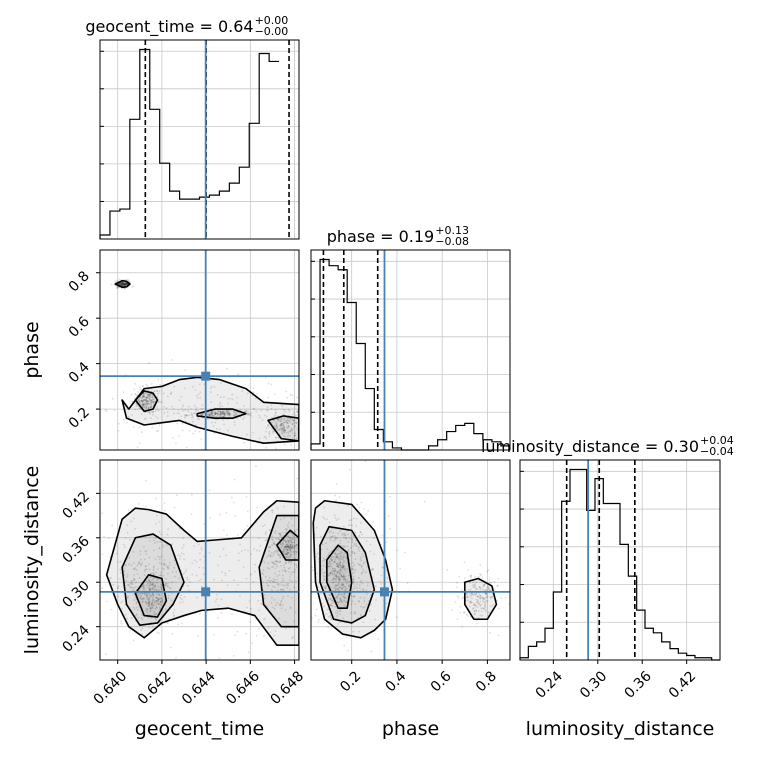 Image resolution: width=760 pixels, height=760 pixels. I want to click on panel-frame, so click(199, 350).